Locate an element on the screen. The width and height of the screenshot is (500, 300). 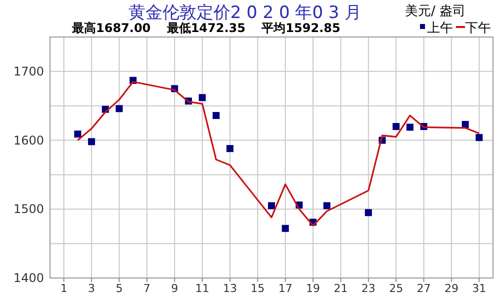
x-tick-label: 21 is located at coordinates (341, 288).